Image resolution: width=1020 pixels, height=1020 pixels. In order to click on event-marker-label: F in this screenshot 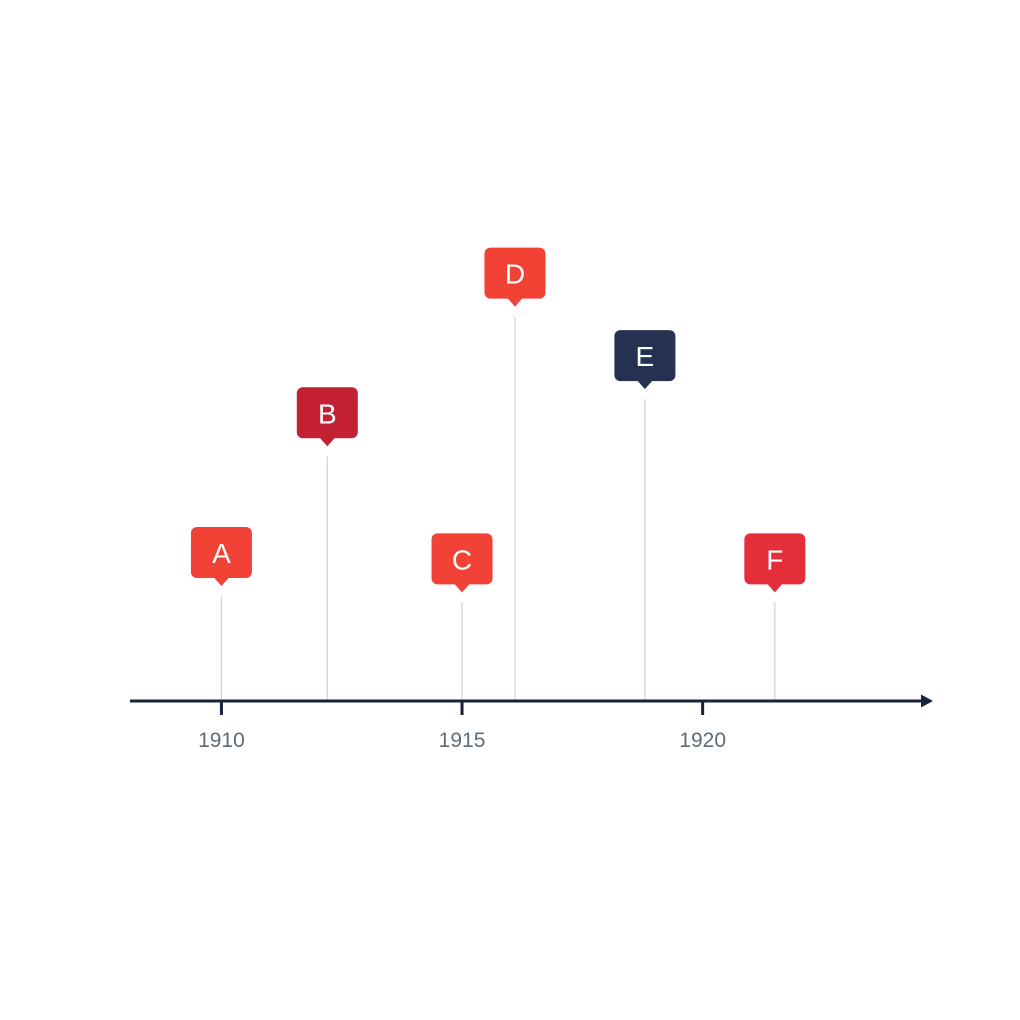, I will do `click(774, 559)`.